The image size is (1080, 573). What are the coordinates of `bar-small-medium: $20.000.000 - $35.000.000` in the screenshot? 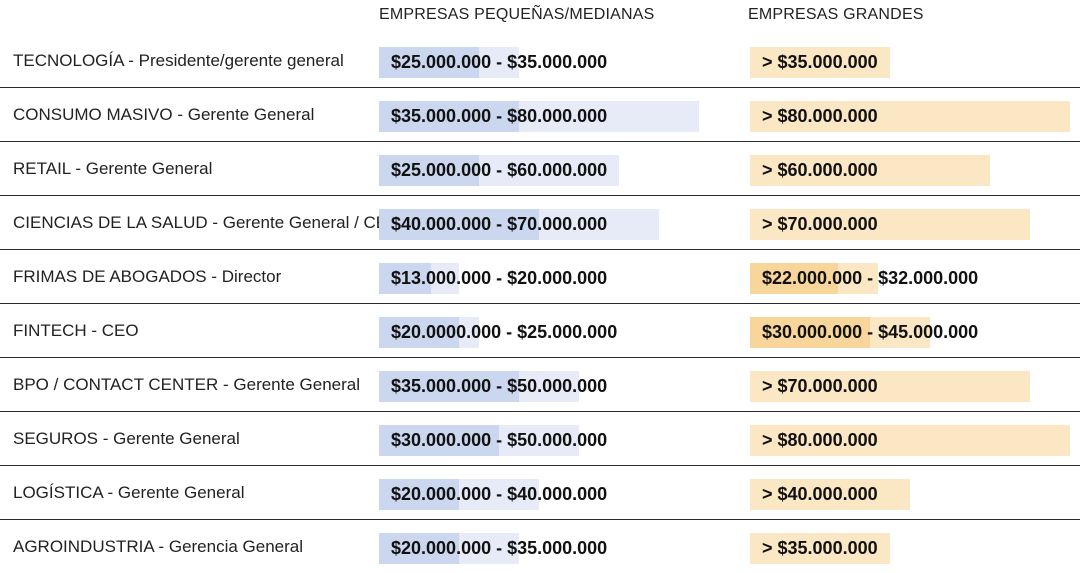 It's located at (493, 548).